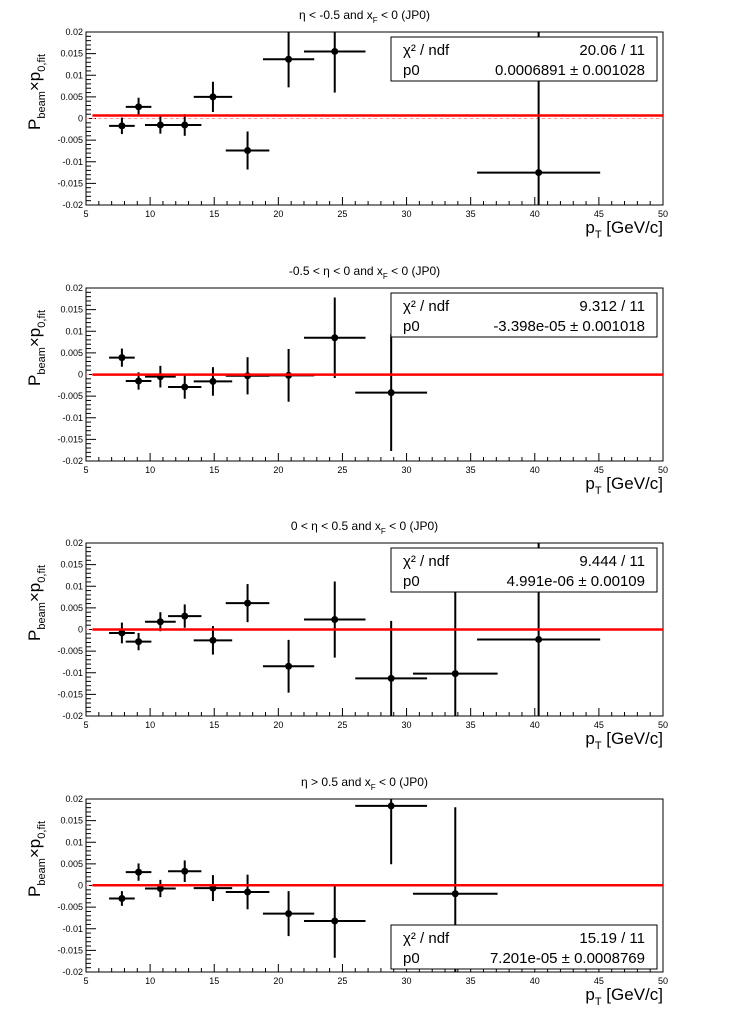 The height and width of the screenshot is (1022, 746). I want to click on stats-p0-label: p0, so click(411, 70).